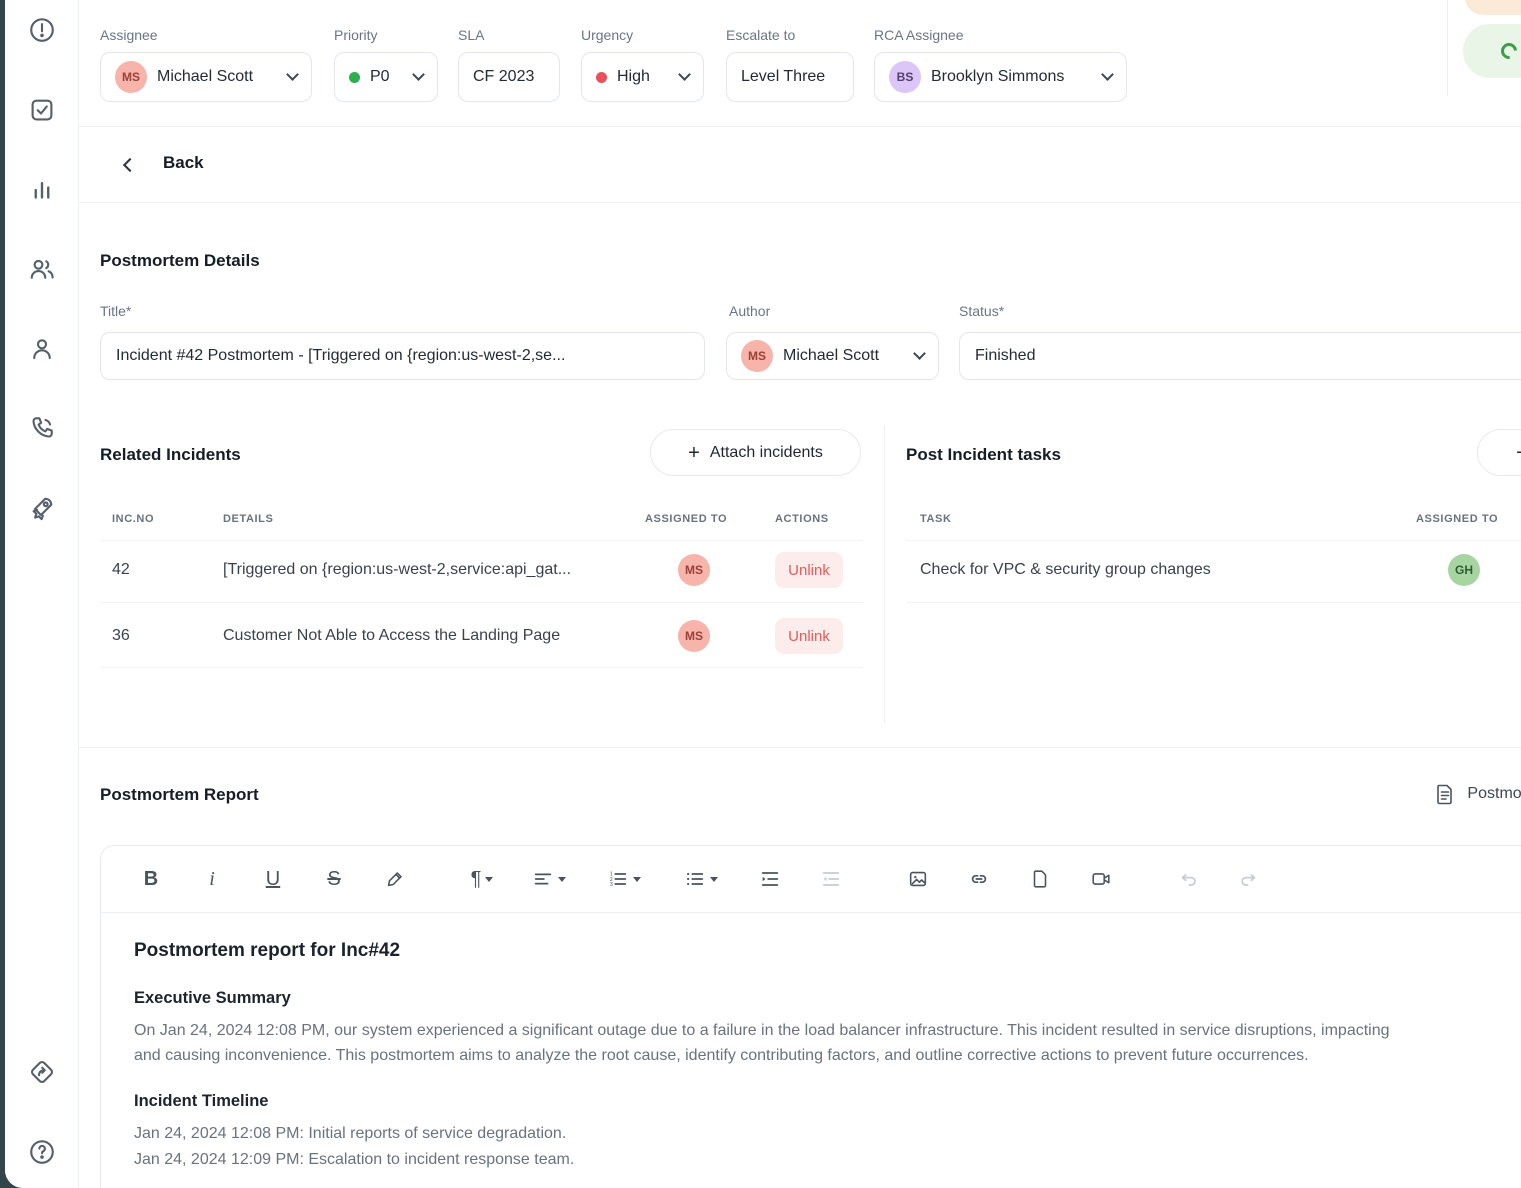 The image size is (1521, 1188). I want to click on strikethrough-icon: S, so click(334, 879).